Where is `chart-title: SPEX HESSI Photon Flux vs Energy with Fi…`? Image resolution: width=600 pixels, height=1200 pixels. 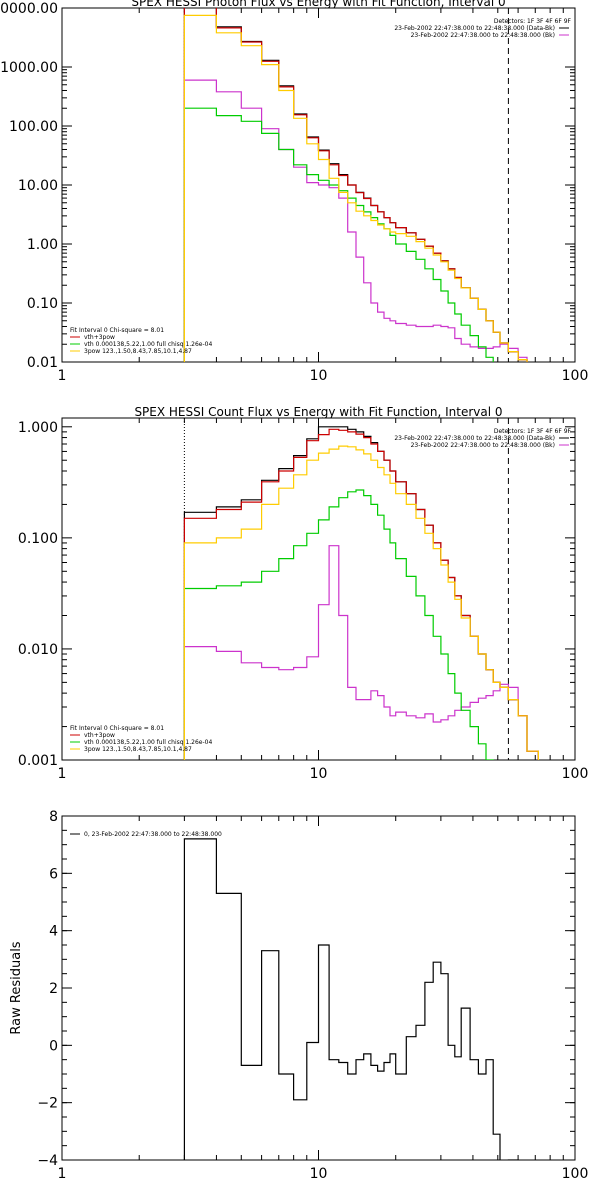 chart-title: SPEX HESSI Photon Flux vs Energy with Fi… is located at coordinates (318, 4).